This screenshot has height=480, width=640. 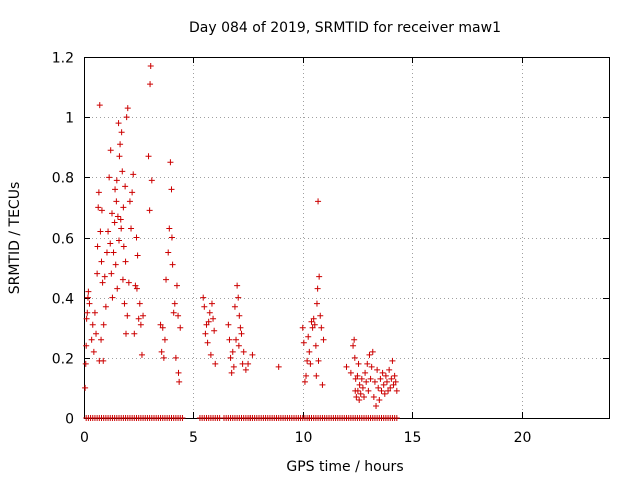 What do you see at coordinates (63, 240) in the screenshot?
I see `y-tick-label: 0.6` at bounding box center [63, 240].